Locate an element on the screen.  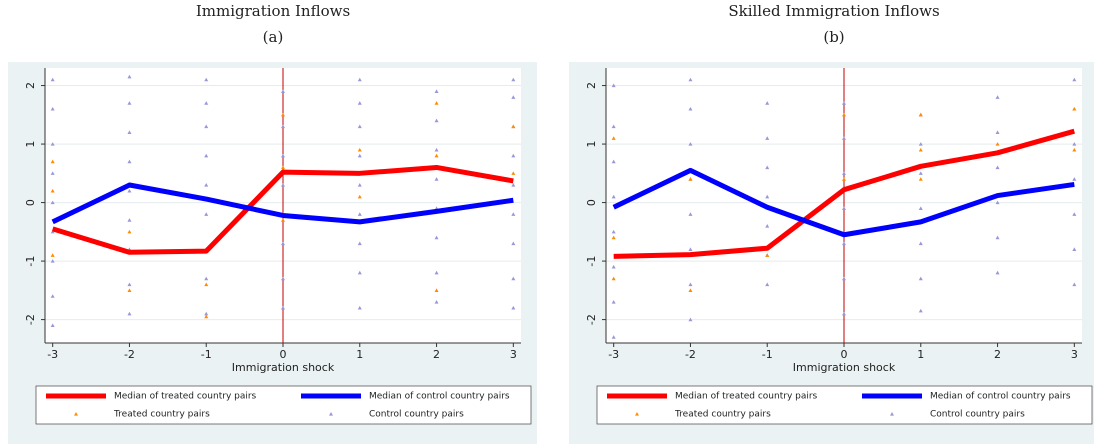
legend-label: Median of treated country pairs is located at coordinates (746, 397).